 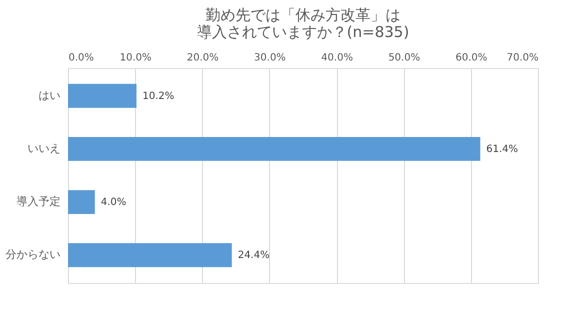 What do you see at coordinates (303, 15) in the screenshot?
I see `text: 勤め先では「休み方改革」は` at bounding box center [303, 15].